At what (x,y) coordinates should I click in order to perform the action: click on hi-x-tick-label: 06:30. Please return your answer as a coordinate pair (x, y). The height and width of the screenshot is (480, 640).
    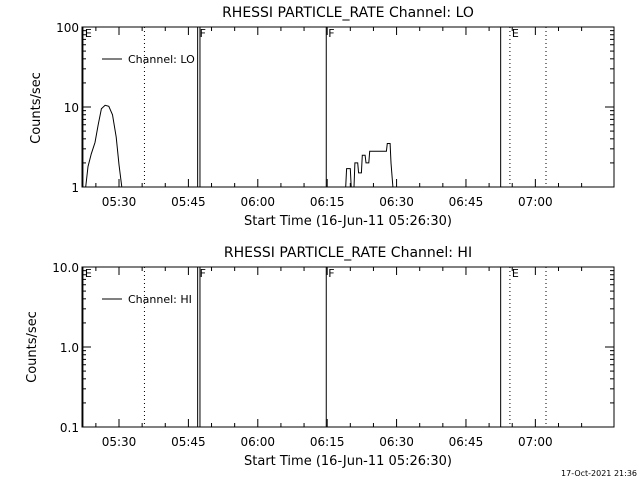
    Looking at the image, I should click on (396, 442).